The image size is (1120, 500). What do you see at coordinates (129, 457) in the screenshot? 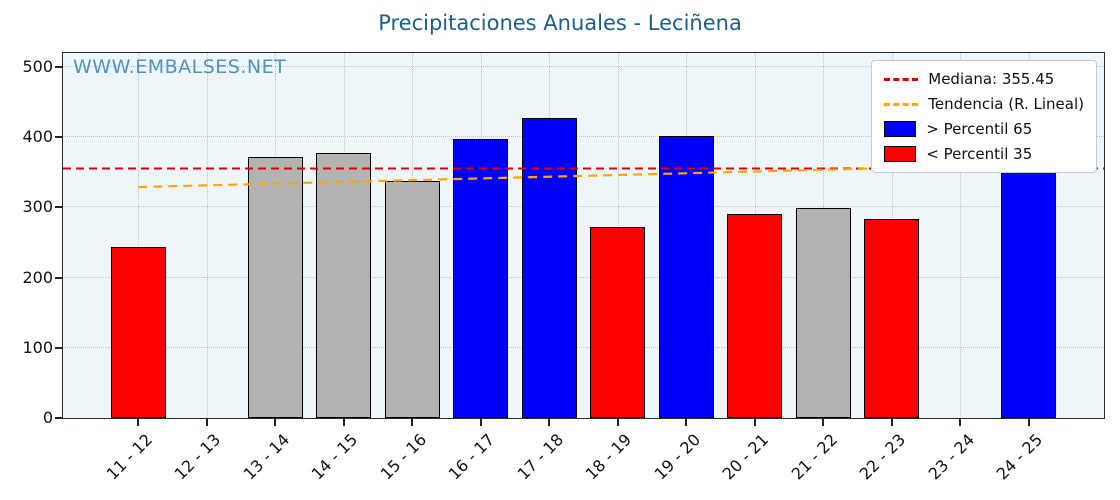
I see `xtick-label-11-12: 11 - 12` at bounding box center [129, 457].